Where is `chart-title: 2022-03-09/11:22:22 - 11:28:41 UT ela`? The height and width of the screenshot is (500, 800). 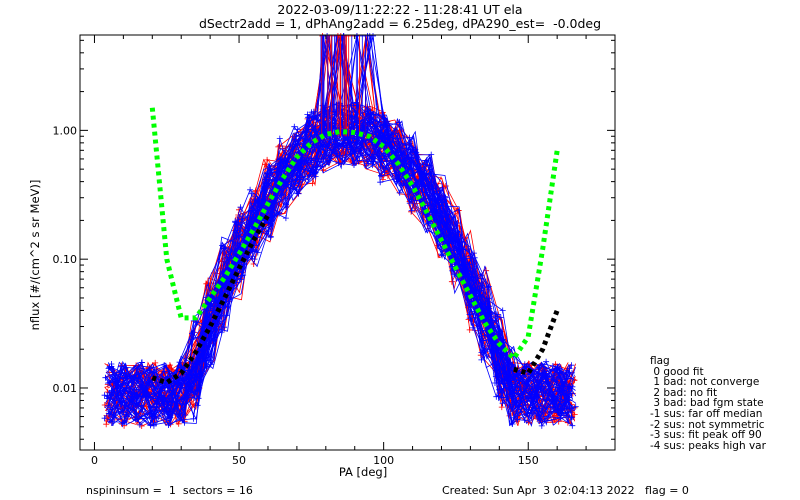 chart-title: 2022-03-09/11:22:22 - 11:28:41 UT ela is located at coordinates (400, 9).